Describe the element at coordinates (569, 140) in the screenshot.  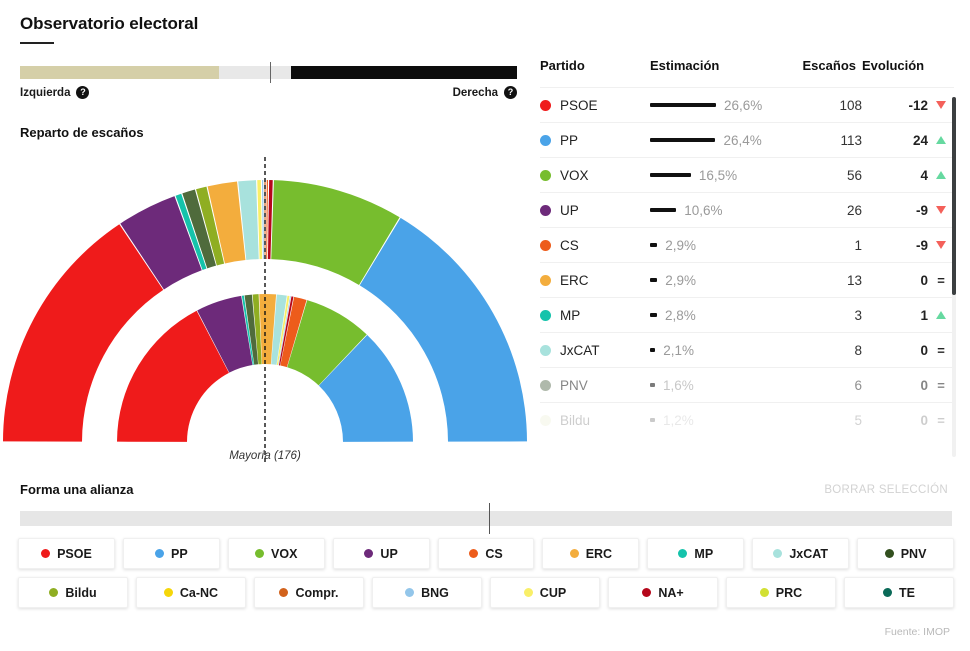
I see `party-name: PP` at that location.